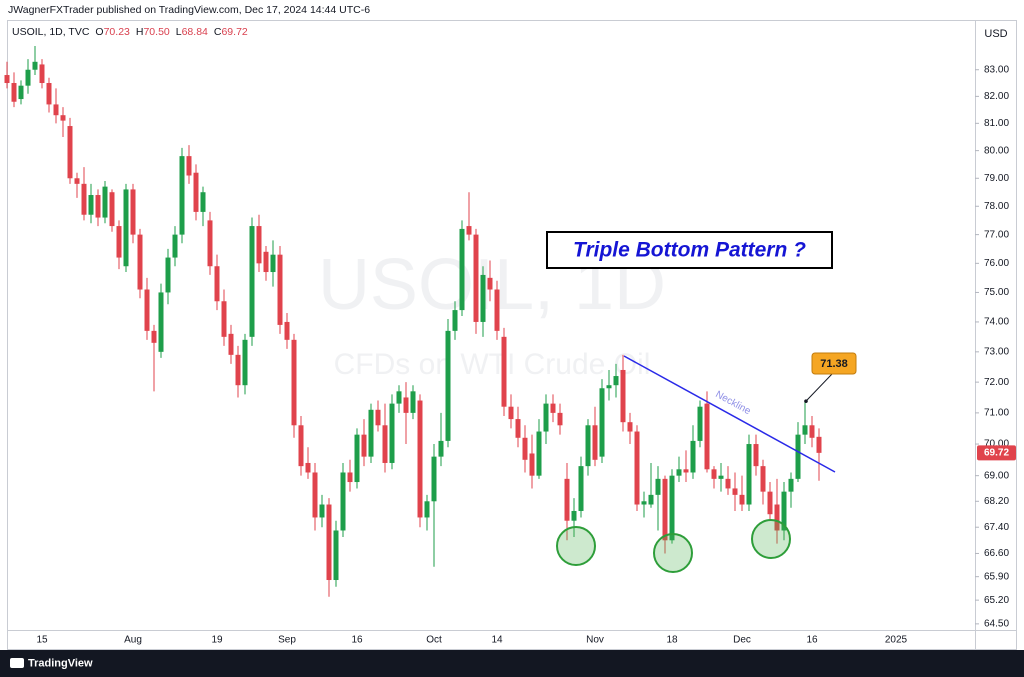 This screenshot has height=677, width=1024. What do you see at coordinates (996, 452) in the screenshot?
I see `last-price-label: 69.72` at bounding box center [996, 452].